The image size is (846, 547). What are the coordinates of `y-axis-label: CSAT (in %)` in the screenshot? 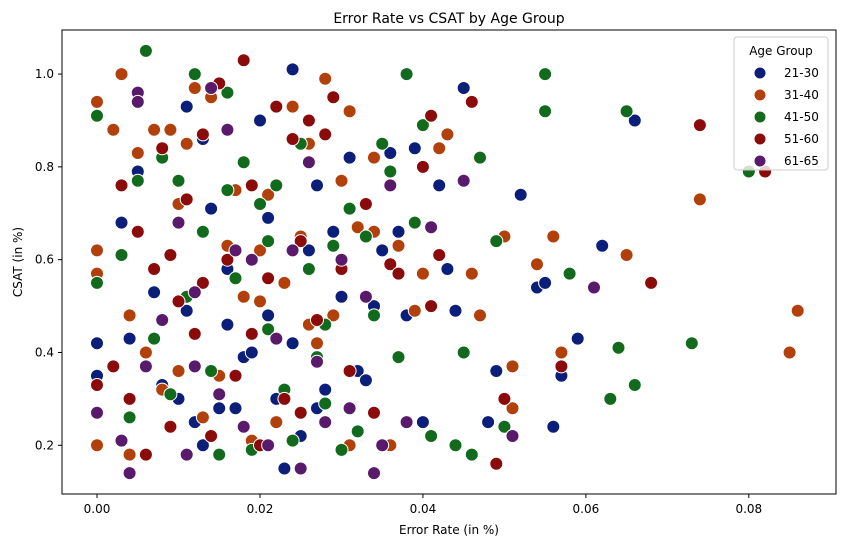 It's located at (18, 262).